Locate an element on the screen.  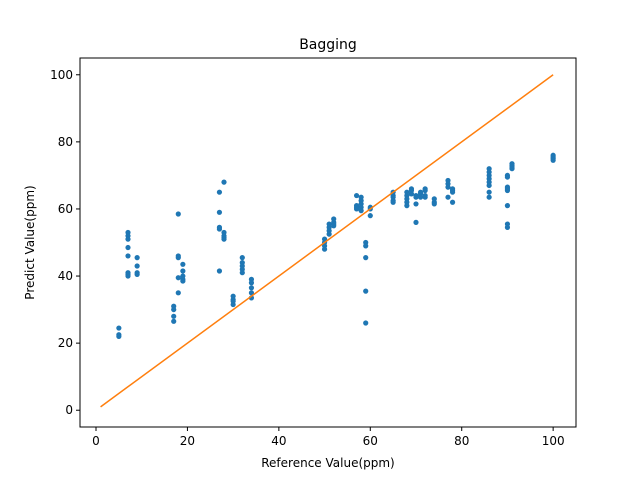
x-tick-label-60: 60 is located at coordinates (370, 441).